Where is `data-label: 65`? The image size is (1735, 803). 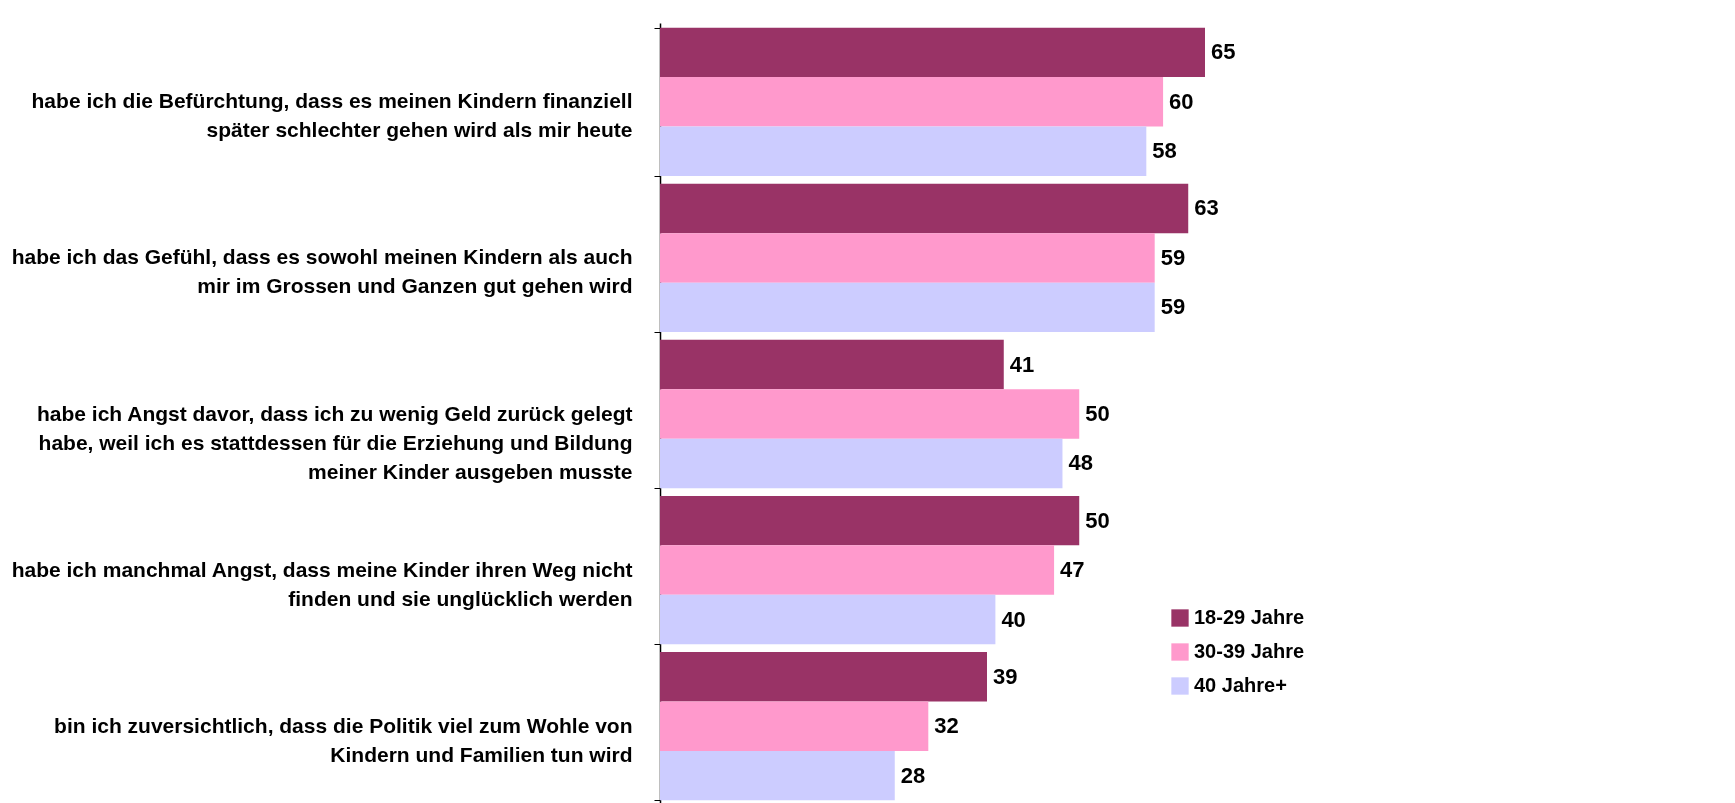 data-label: 65 is located at coordinates (1223, 52).